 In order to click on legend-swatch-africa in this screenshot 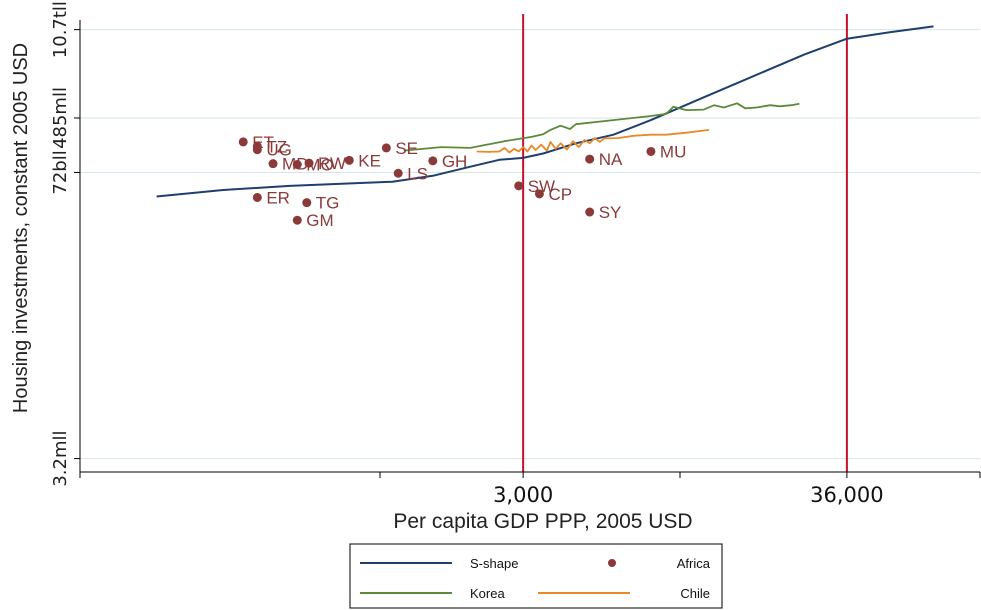, I will do `click(612, 563)`.